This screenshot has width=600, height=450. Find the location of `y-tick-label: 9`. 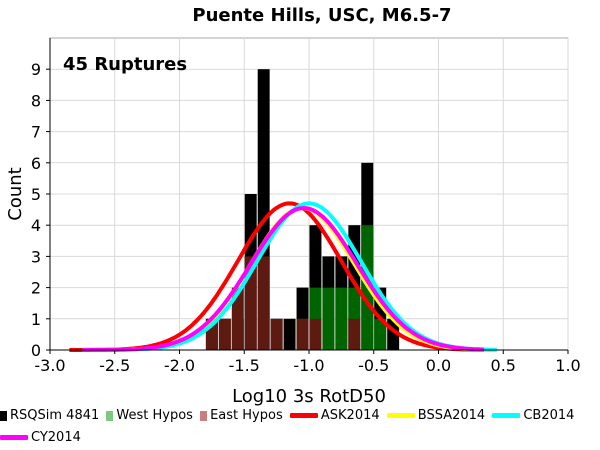

y-tick-label: 9 is located at coordinates (36, 69).